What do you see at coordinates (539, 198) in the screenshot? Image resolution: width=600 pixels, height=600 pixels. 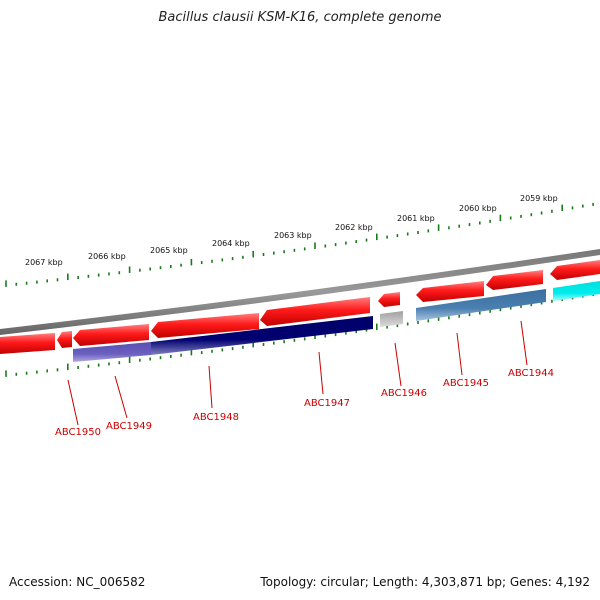 I see `scale-label-2059: 2059 kbp` at bounding box center [539, 198].